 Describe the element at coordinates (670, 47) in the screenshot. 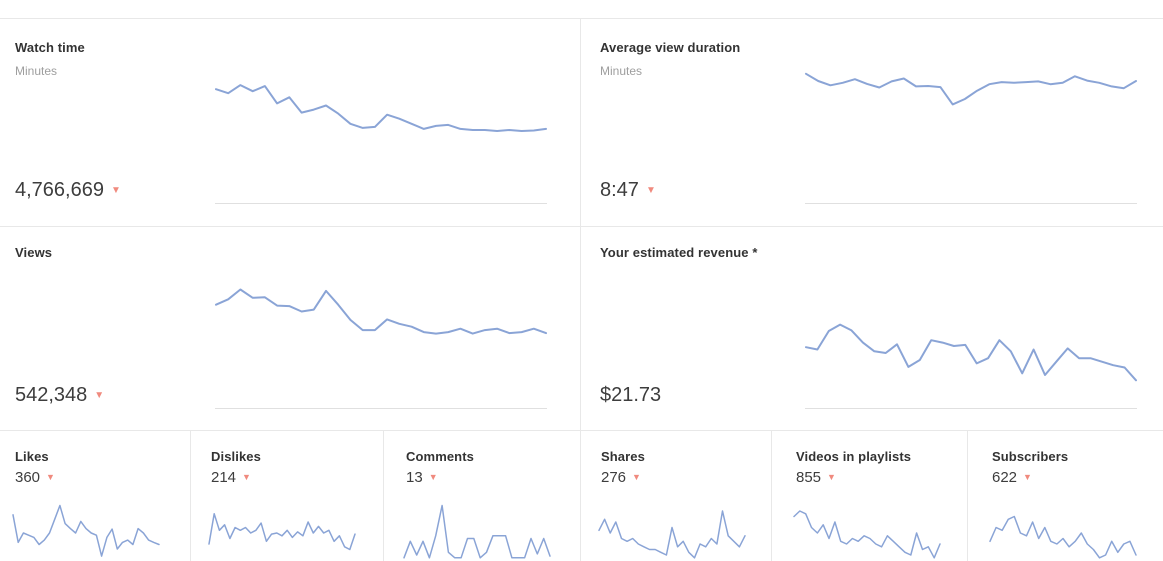

I see `average-view-duration-title: Average view duration` at that location.